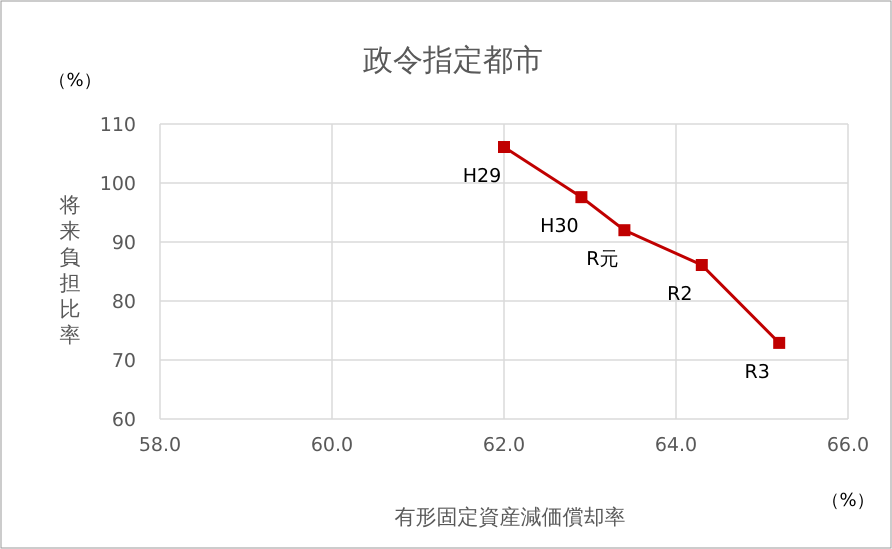 The image size is (892, 549). I want to click on x-tick-label: 62.0, so click(504, 445).